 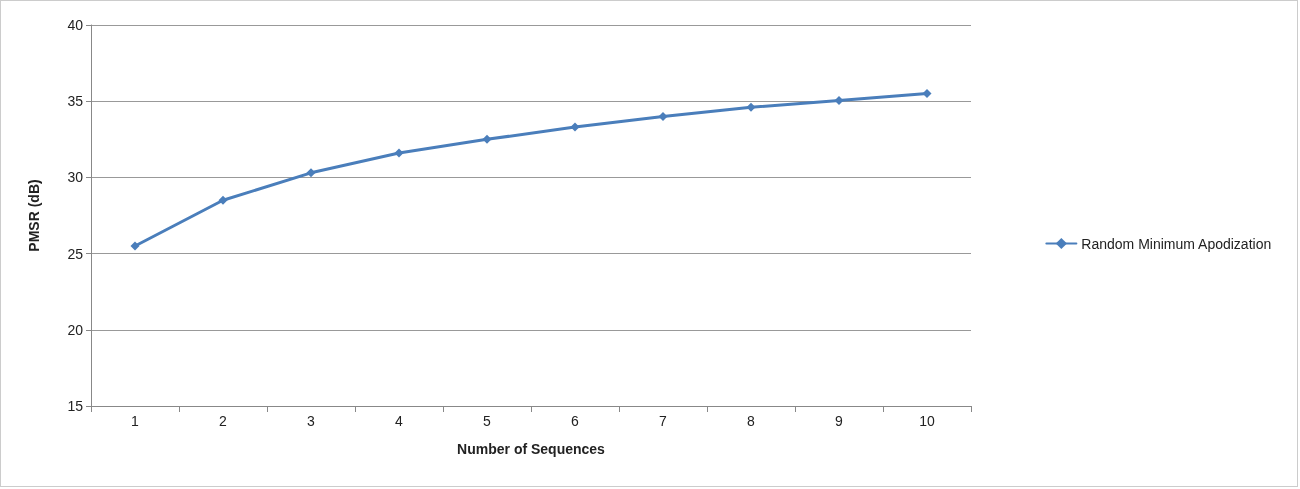 I want to click on y-tick-label: 25, so click(x=75, y=253).